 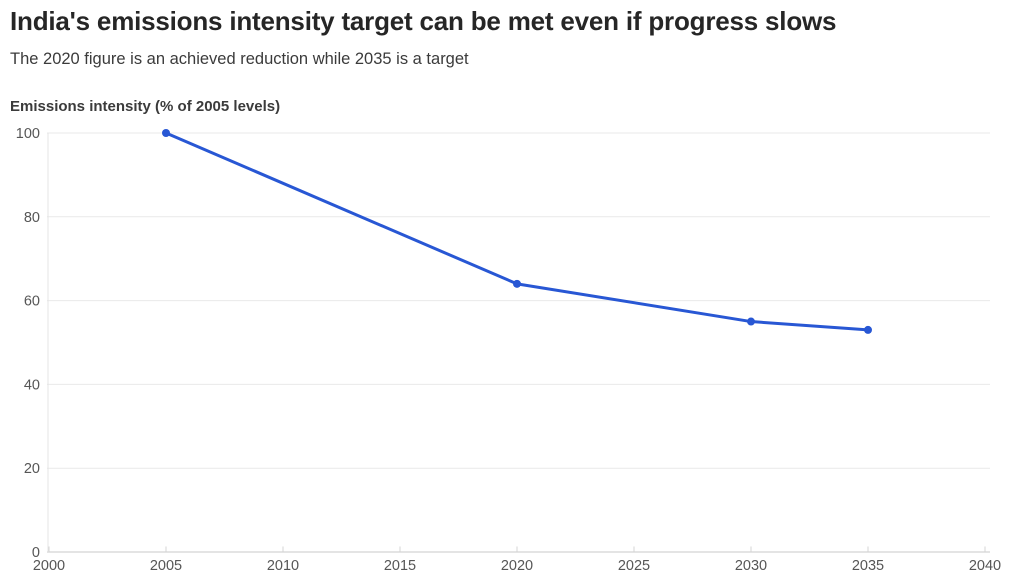 I want to click on y-axis-title: Emissions intensity (% of 2005 levels), so click(x=145, y=106).